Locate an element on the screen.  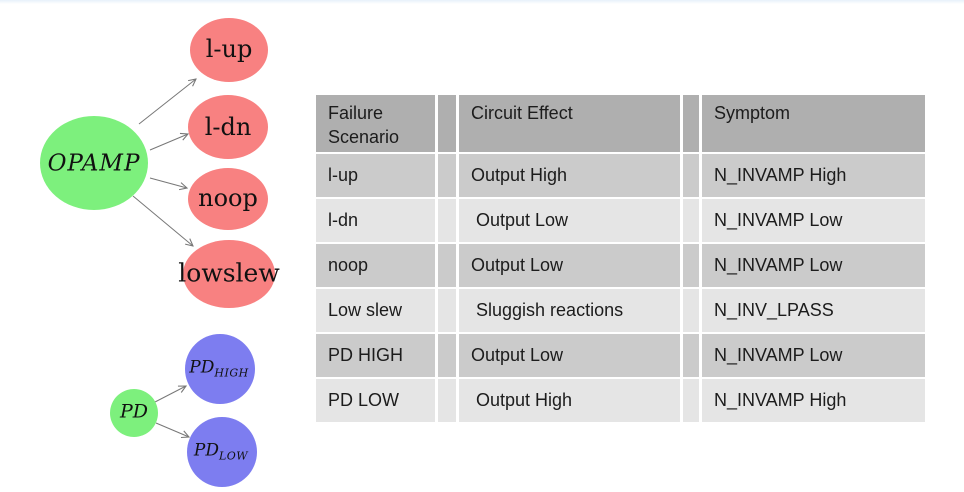
opamp-node-shape is located at coordinates (94, 163).